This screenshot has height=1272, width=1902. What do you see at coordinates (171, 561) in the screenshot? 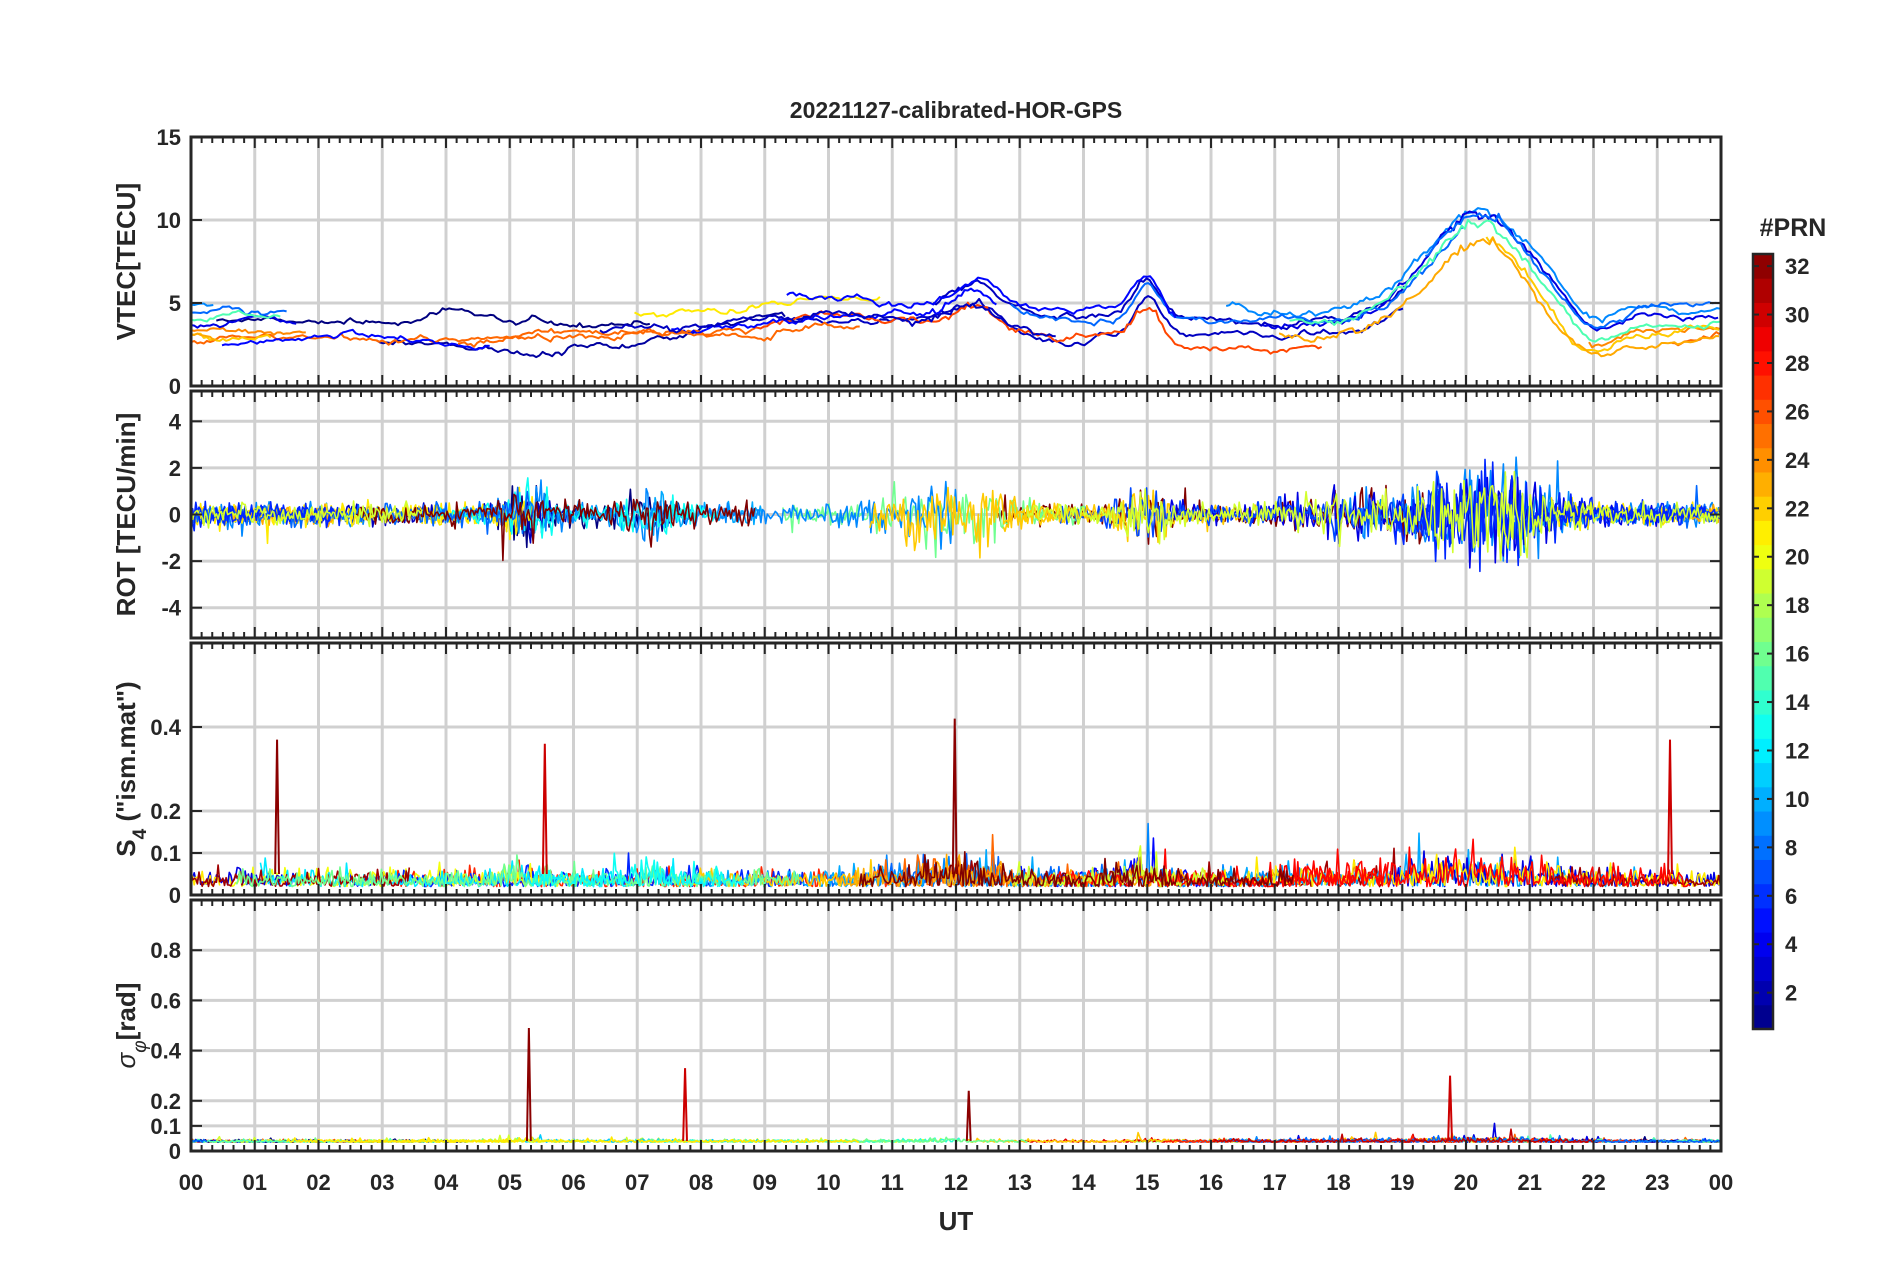
I see `y-tick-label: -2` at bounding box center [171, 561].